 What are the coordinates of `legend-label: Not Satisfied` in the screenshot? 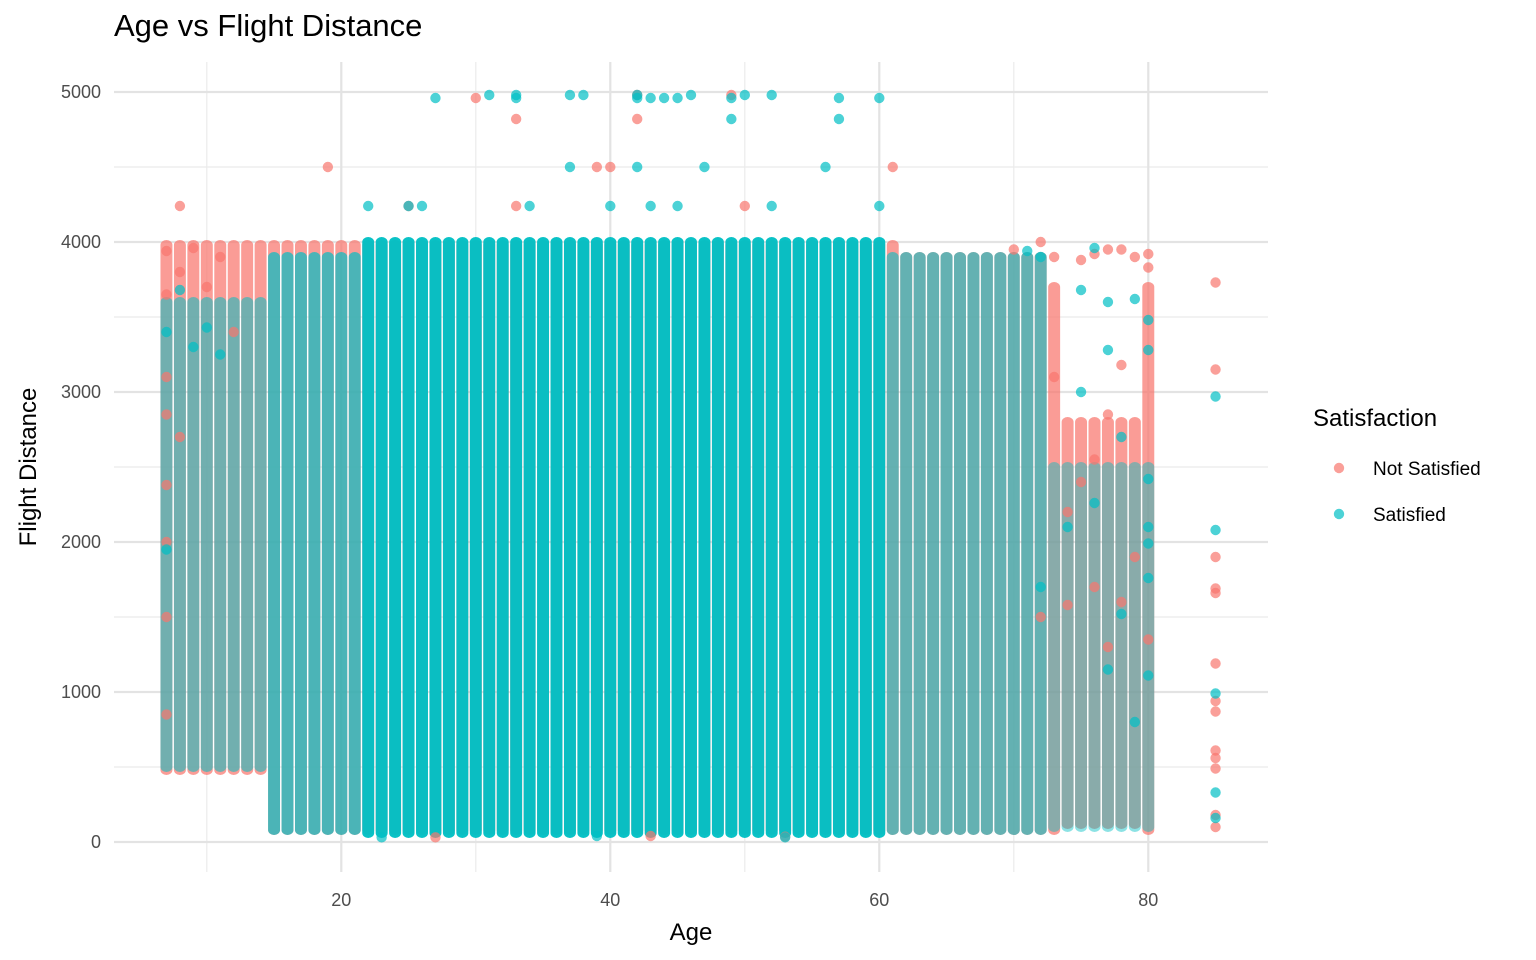 It's located at (1427, 469).